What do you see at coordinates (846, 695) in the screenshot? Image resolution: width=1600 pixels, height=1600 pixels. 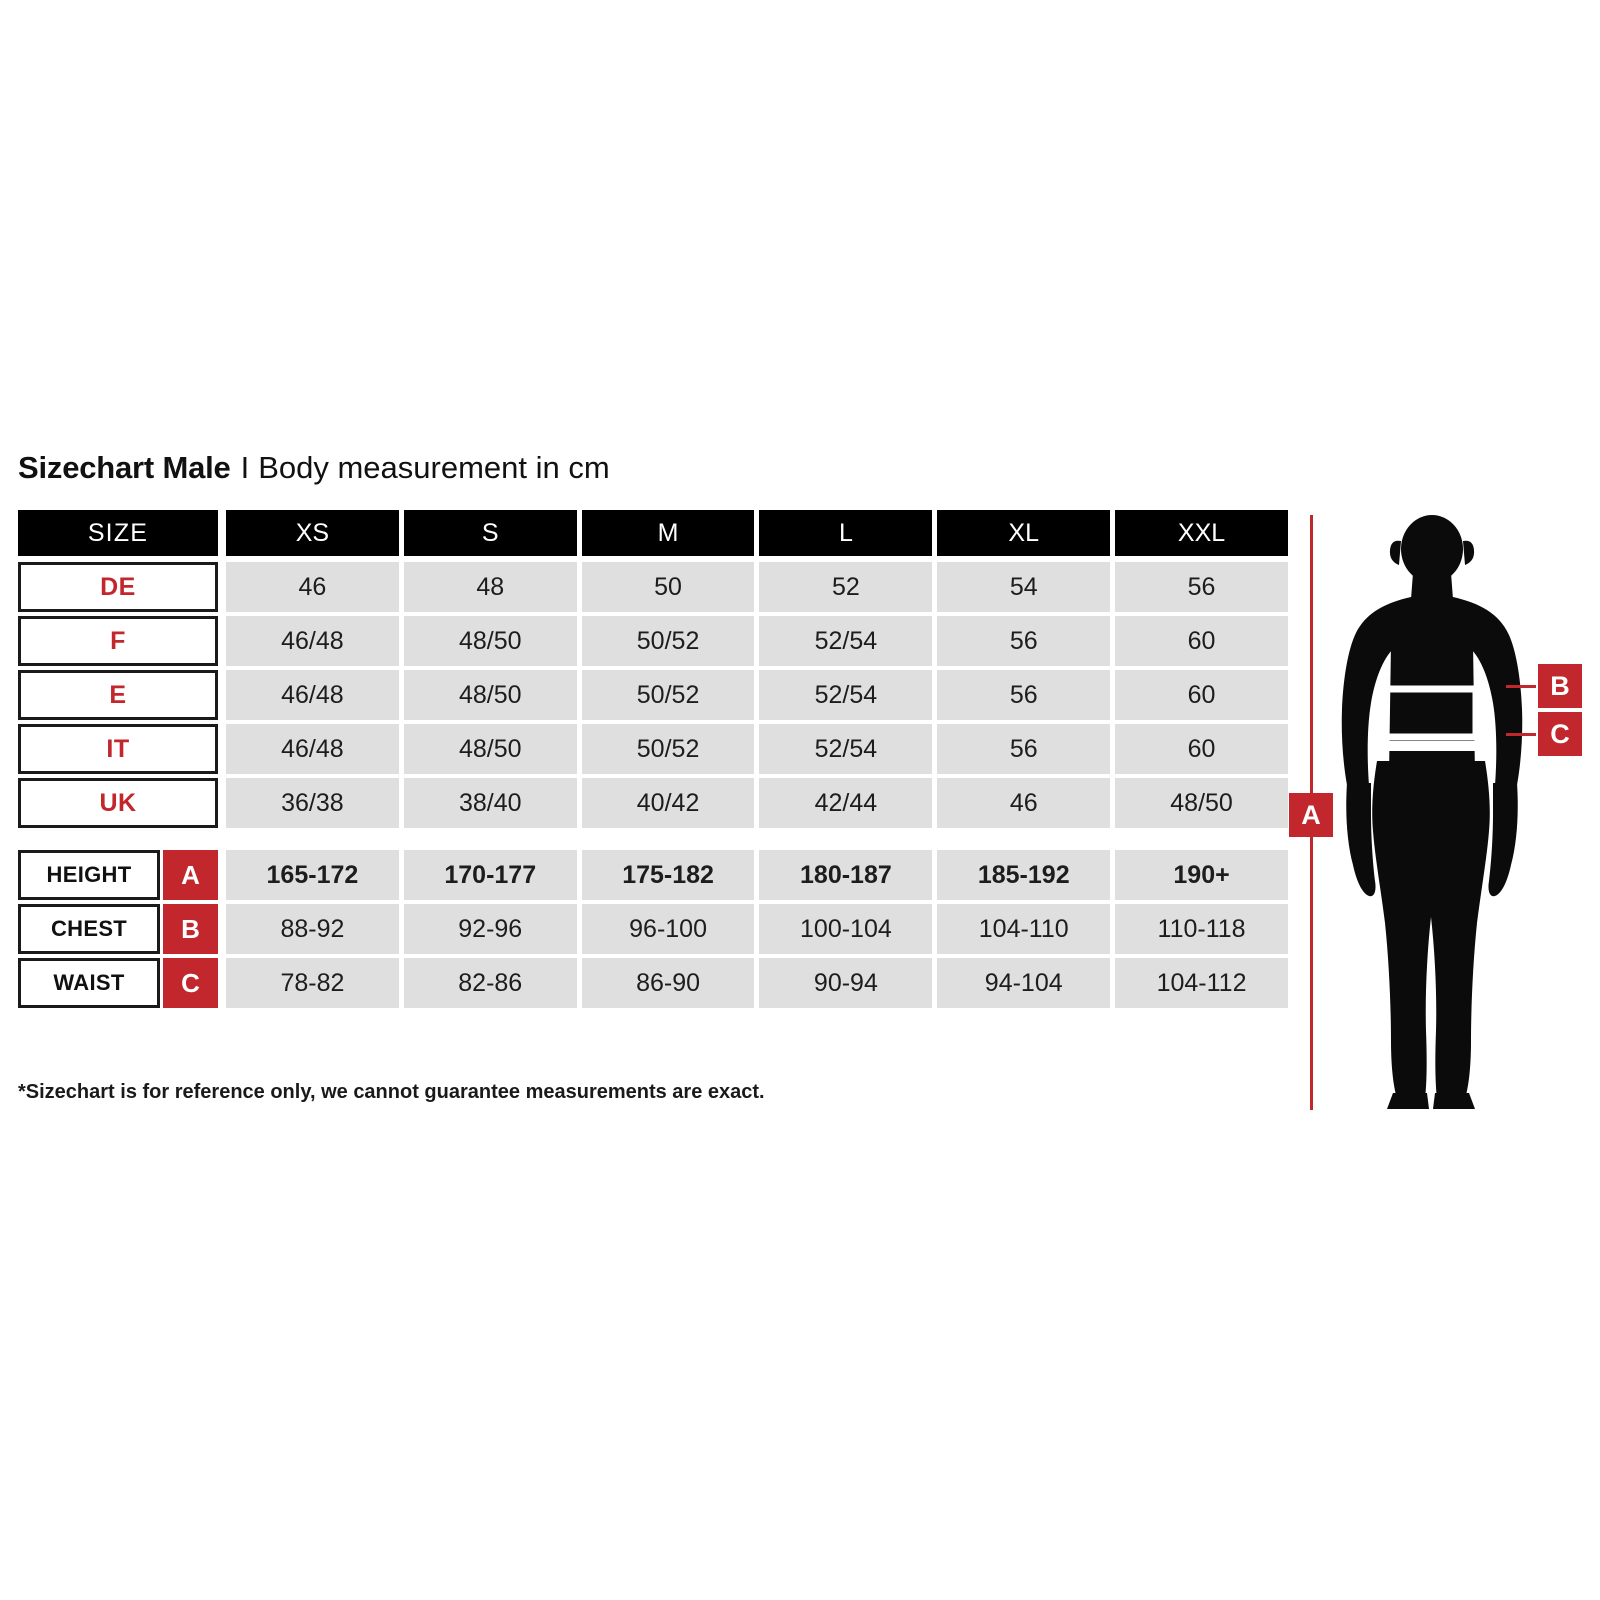 I see `cell-e-l: 52/54` at bounding box center [846, 695].